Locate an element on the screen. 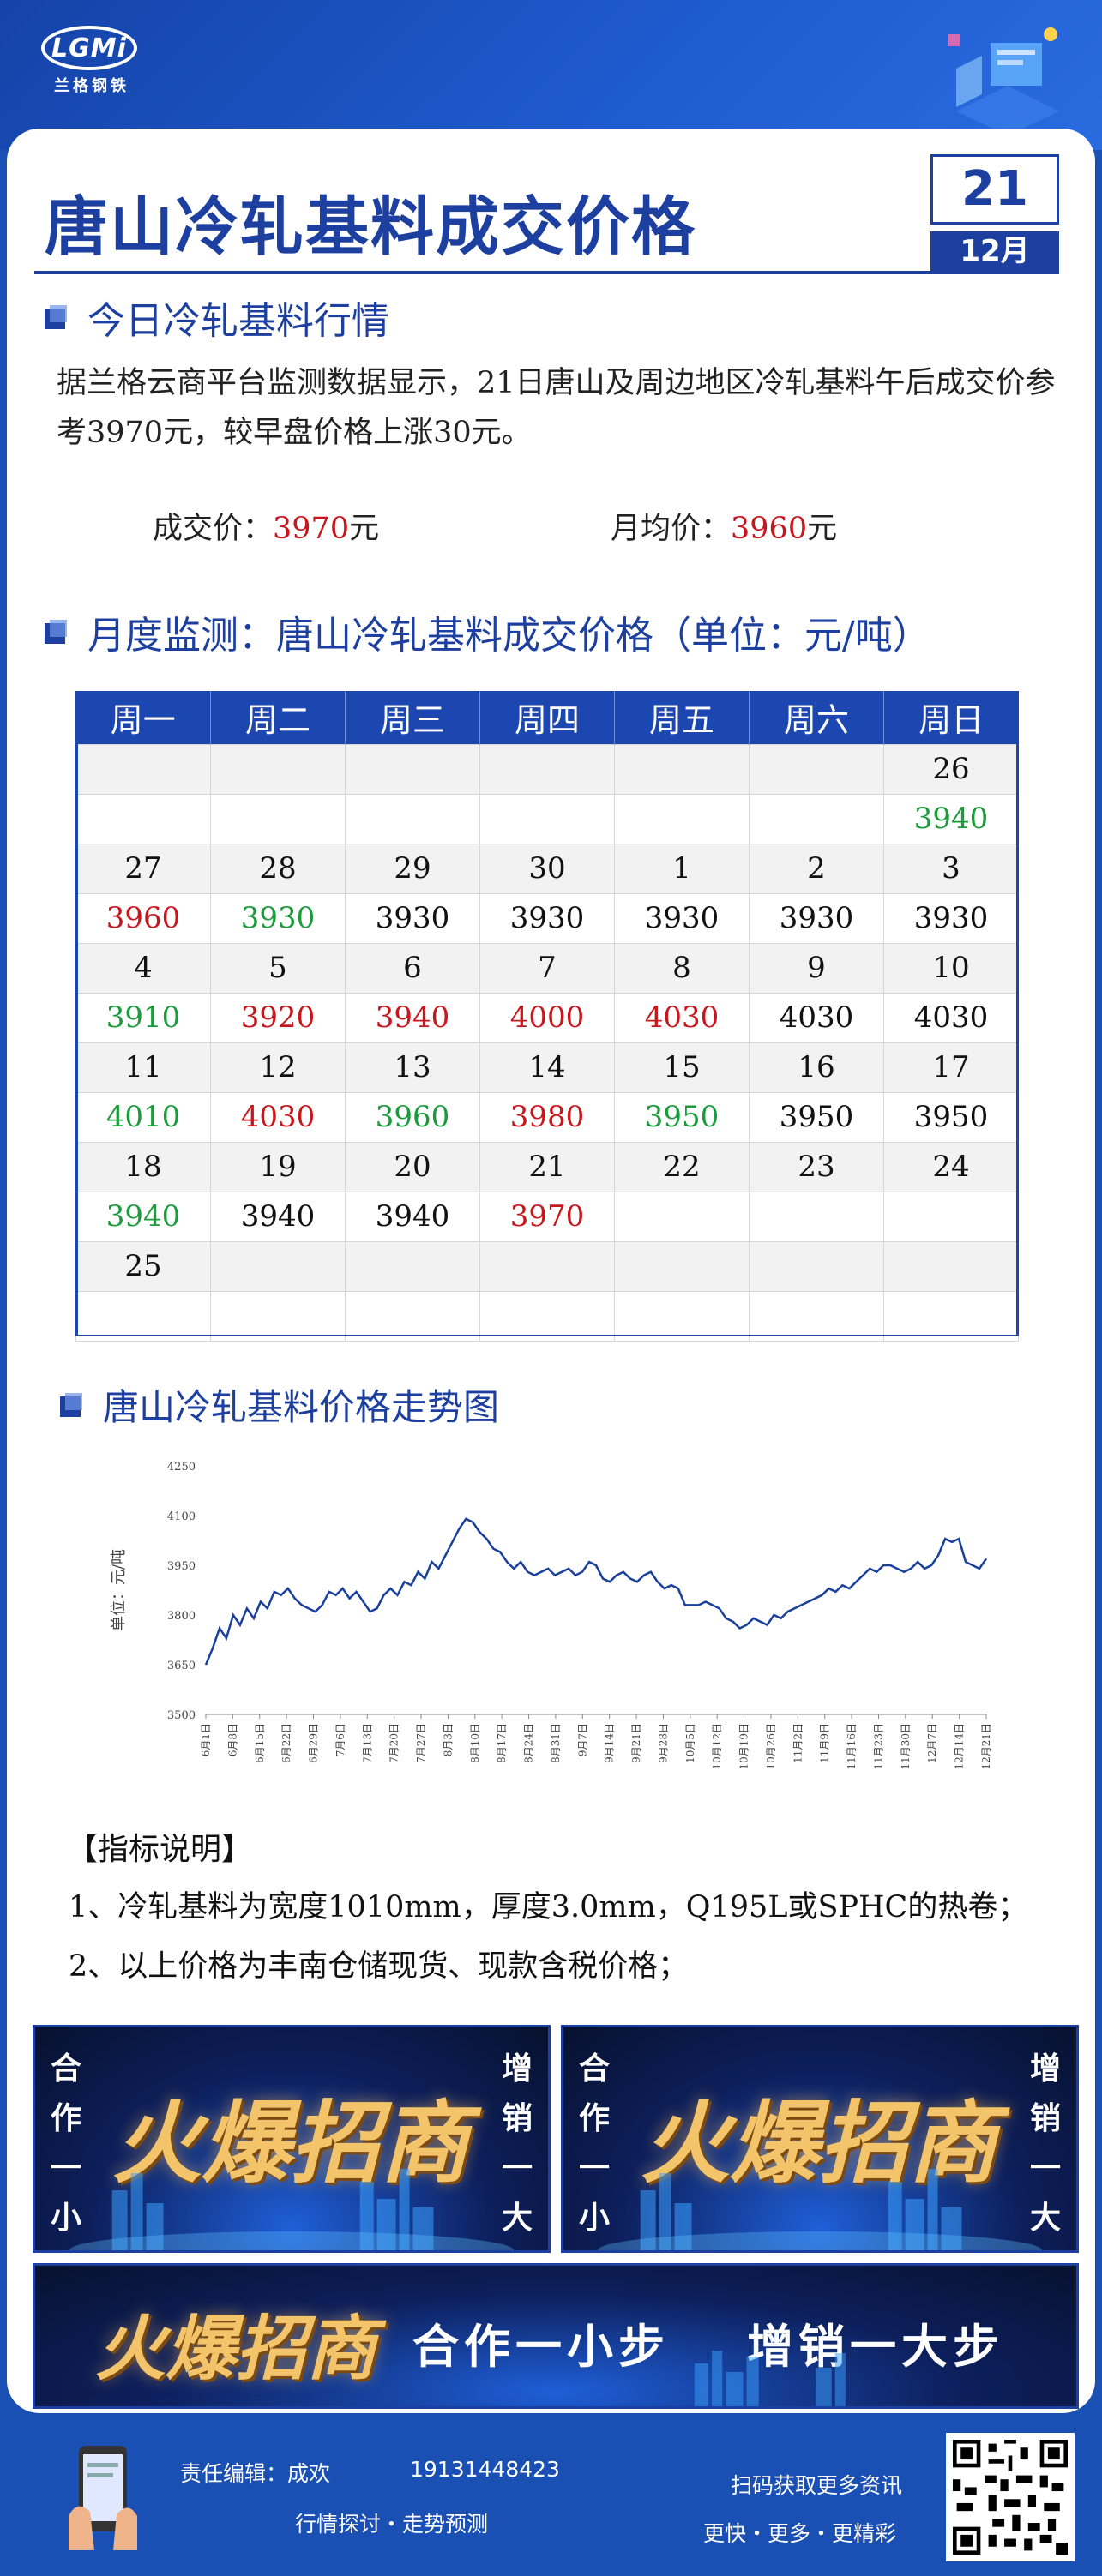 The image size is (1102, 2576). calendar-date-cell: 15 is located at coordinates (682, 1067).